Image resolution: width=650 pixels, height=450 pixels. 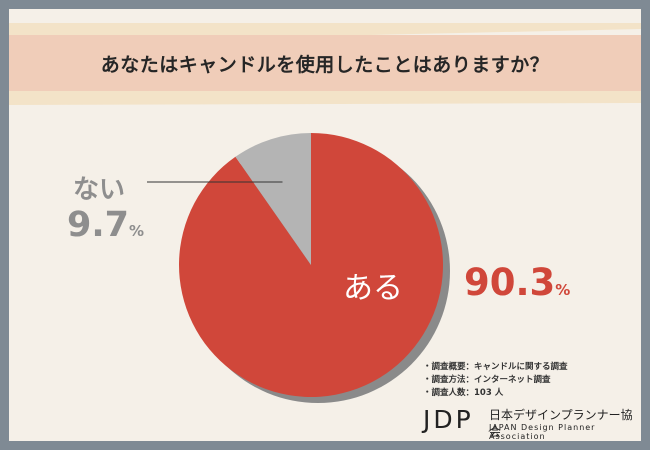 I want to click on chart-title: あなたはキャンドルを使用したことはありますか？, so click(x=325, y=65).